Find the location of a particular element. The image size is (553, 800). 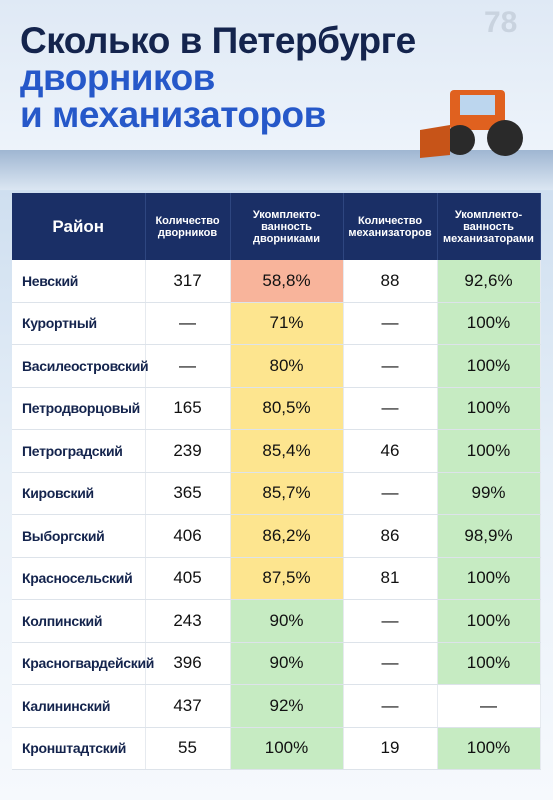

title-line: Сколько в Петербурге is located at coordinates (218, 40).